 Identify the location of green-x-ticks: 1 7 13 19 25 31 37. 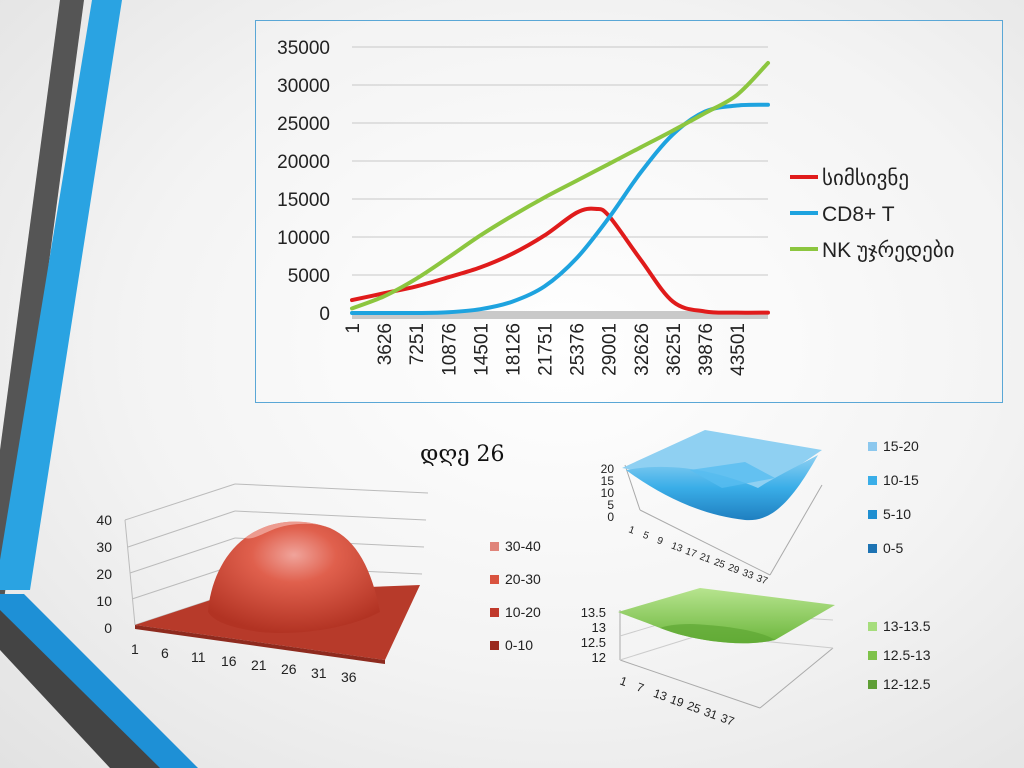
(677, 701).